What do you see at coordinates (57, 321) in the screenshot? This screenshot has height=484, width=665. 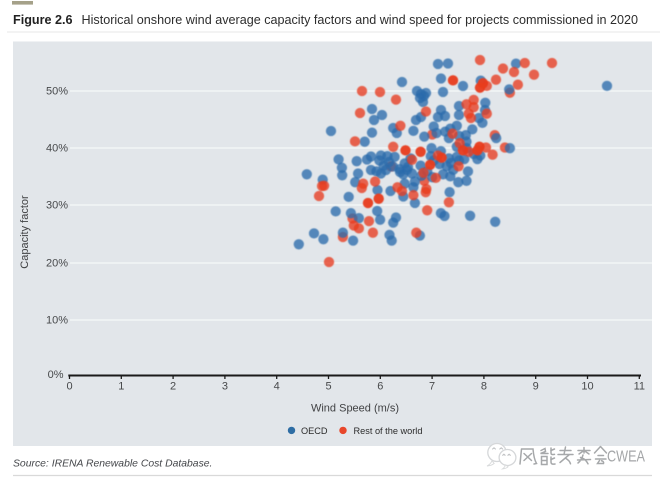 I see `svg-text: 10%` at bounding box center [57, 321].